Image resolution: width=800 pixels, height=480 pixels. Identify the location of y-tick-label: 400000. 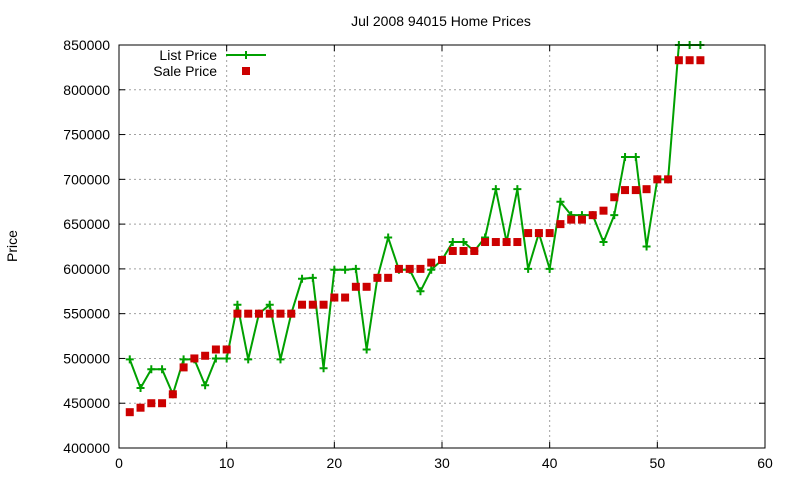
(86, 448).